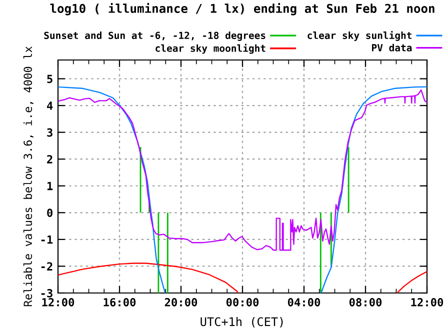 This screenshot has width=447, height=335. Describe the element at coordinates (47, 240) in the screenshot. I see `y-tick-label: -1` at that location.